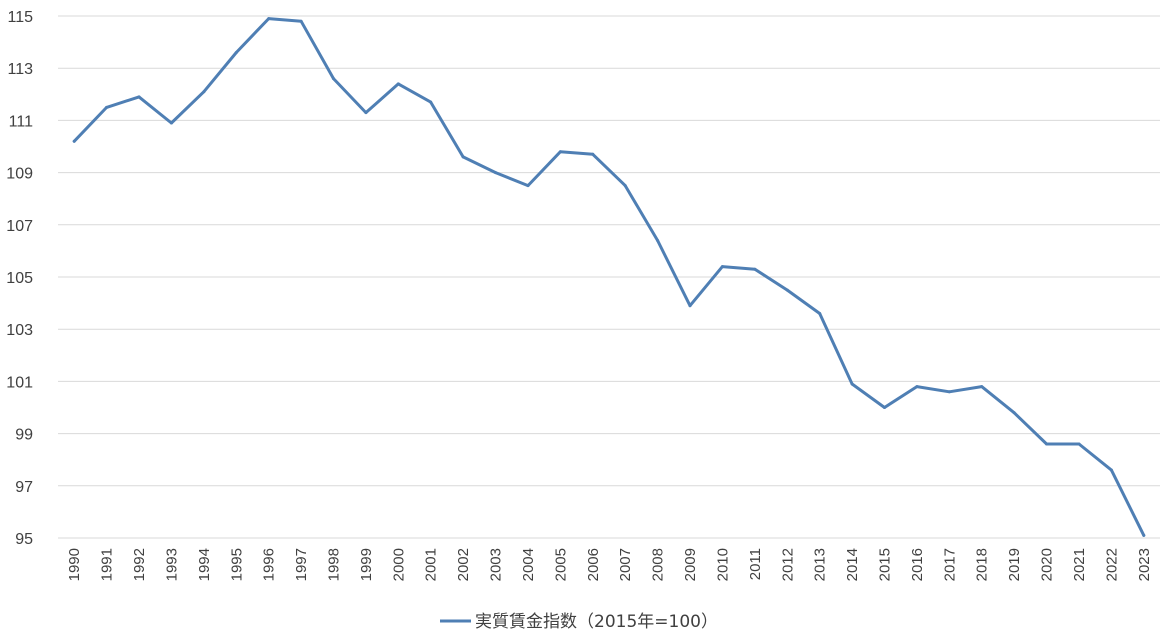  Describe the element at coordinates (19, 226) in the screenshot. I see `y-tick-label: 107` at that location.